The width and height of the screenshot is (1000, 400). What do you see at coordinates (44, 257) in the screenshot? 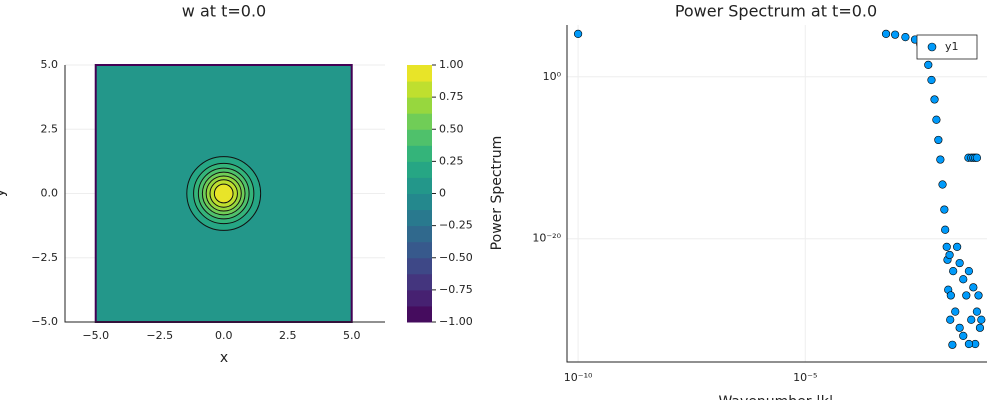
I see `y-tick-label: −2.5` at bounding box center [44, 257].